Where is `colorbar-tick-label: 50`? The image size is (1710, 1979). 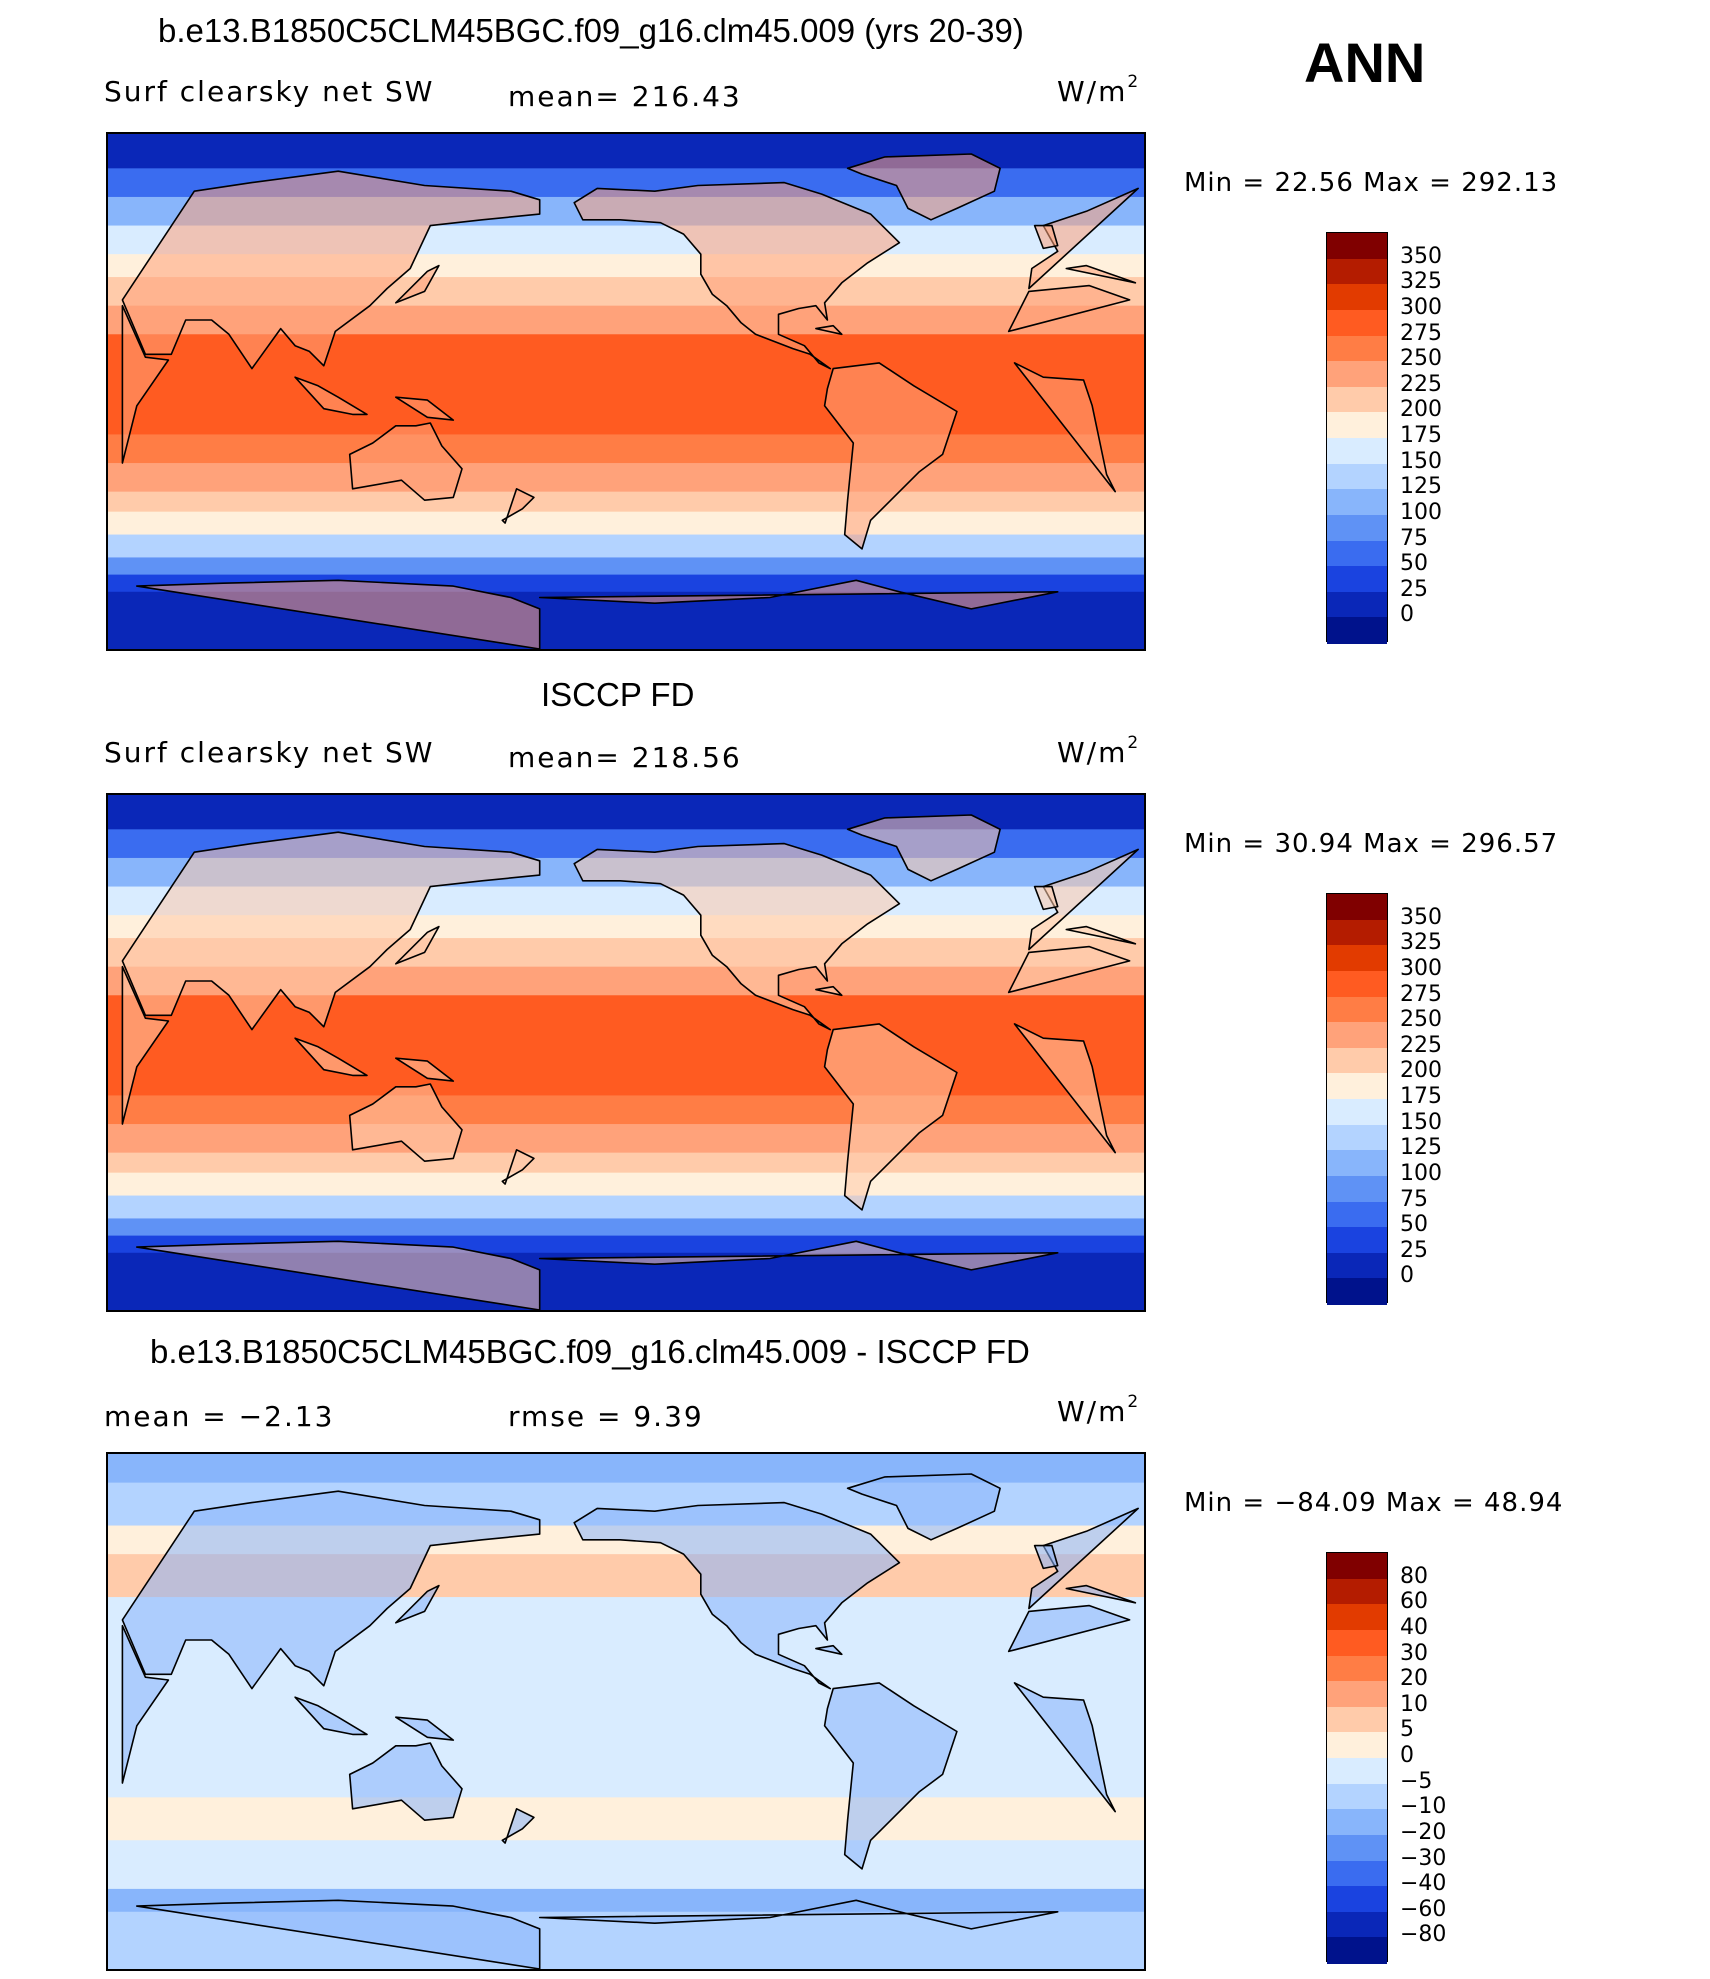
colorbar-tick-label: 50 is located at coordinates (1414, 1225).